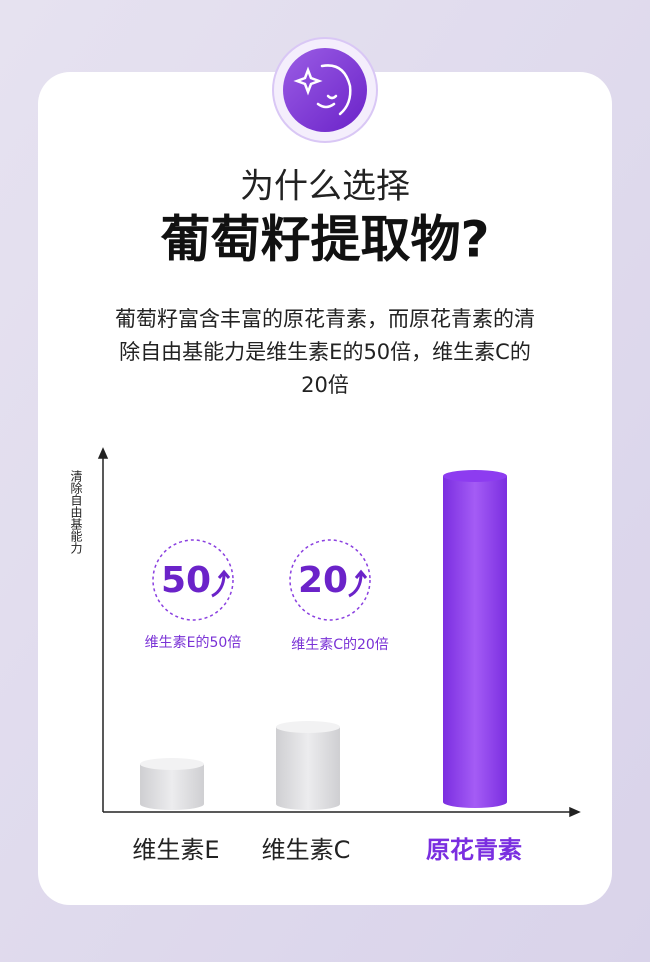 This screenshot has height=962, width=650. What do you see at coordinates (325, 90) in the screenshot?
I see `icon` at bounding box center [325, 90].